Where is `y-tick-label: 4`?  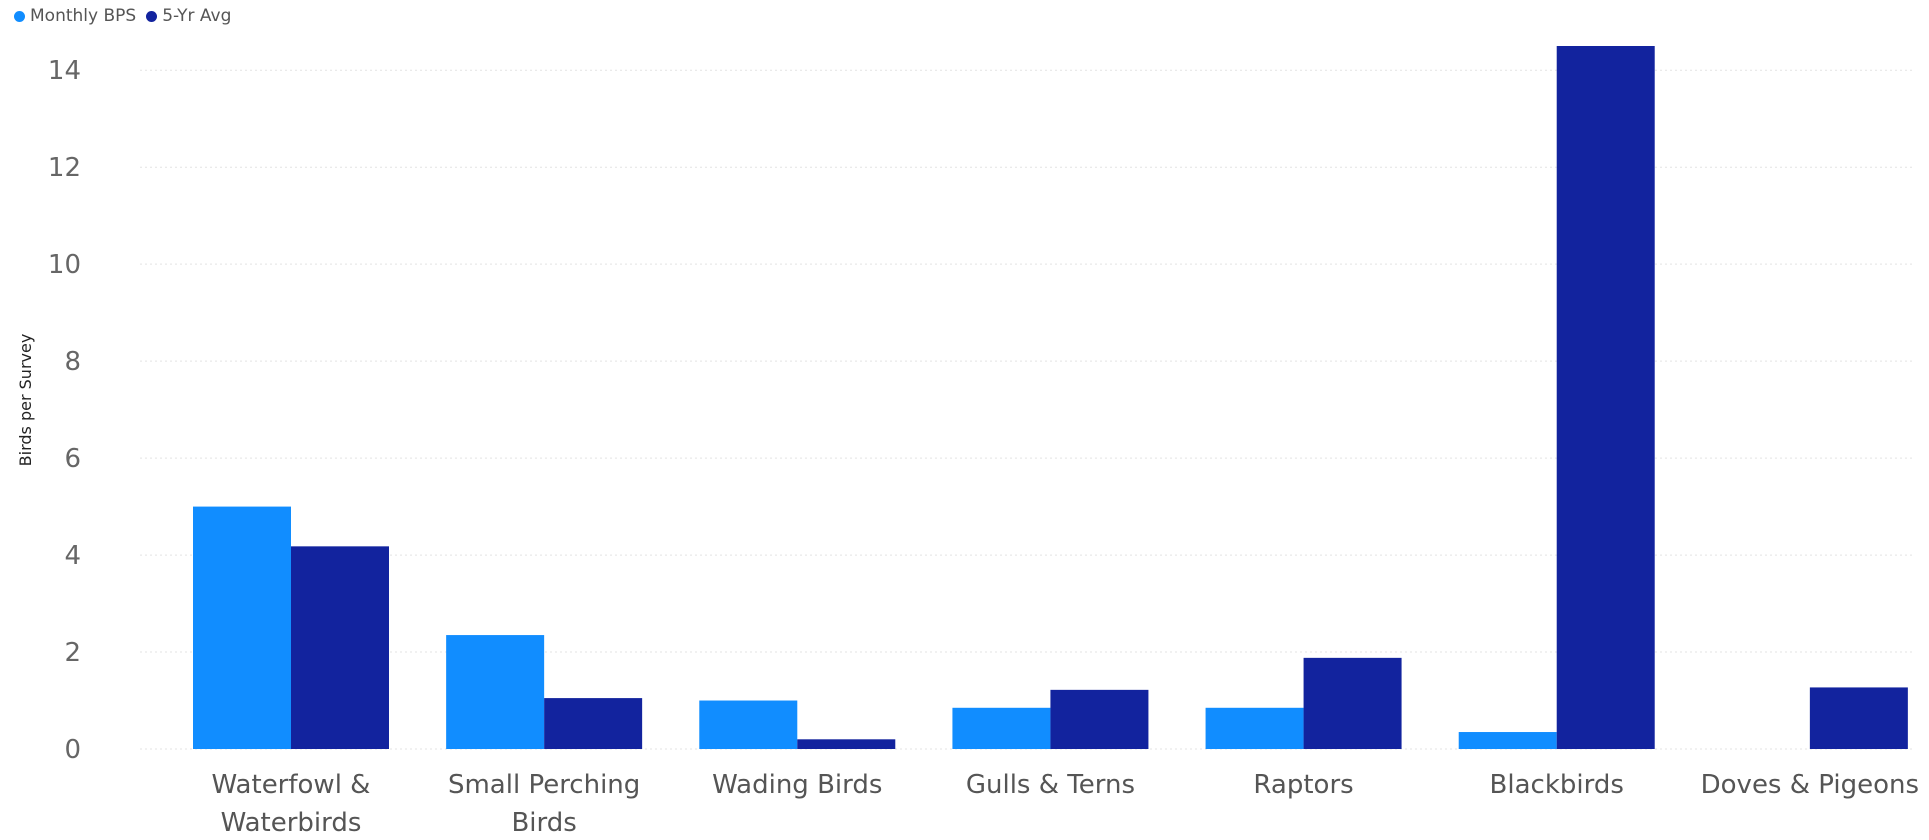 y-tick-label: 4 is located at coordinates (72, 556).